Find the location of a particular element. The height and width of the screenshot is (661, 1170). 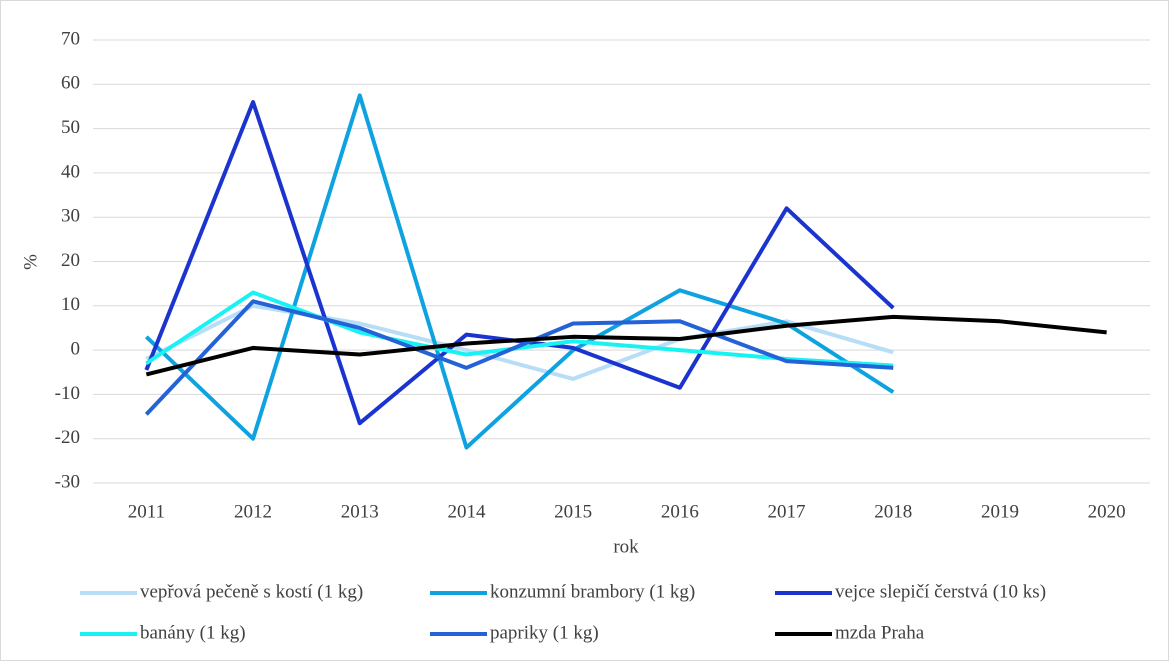

y-tick-label: 60 is located at coordinates (70, 83).